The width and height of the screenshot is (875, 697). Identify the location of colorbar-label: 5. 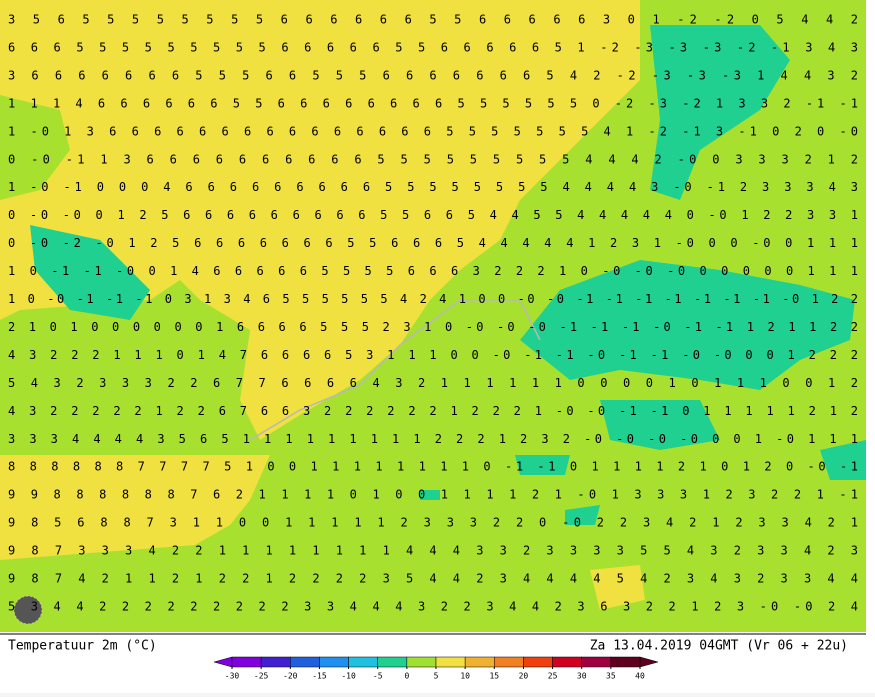
(436, 676).